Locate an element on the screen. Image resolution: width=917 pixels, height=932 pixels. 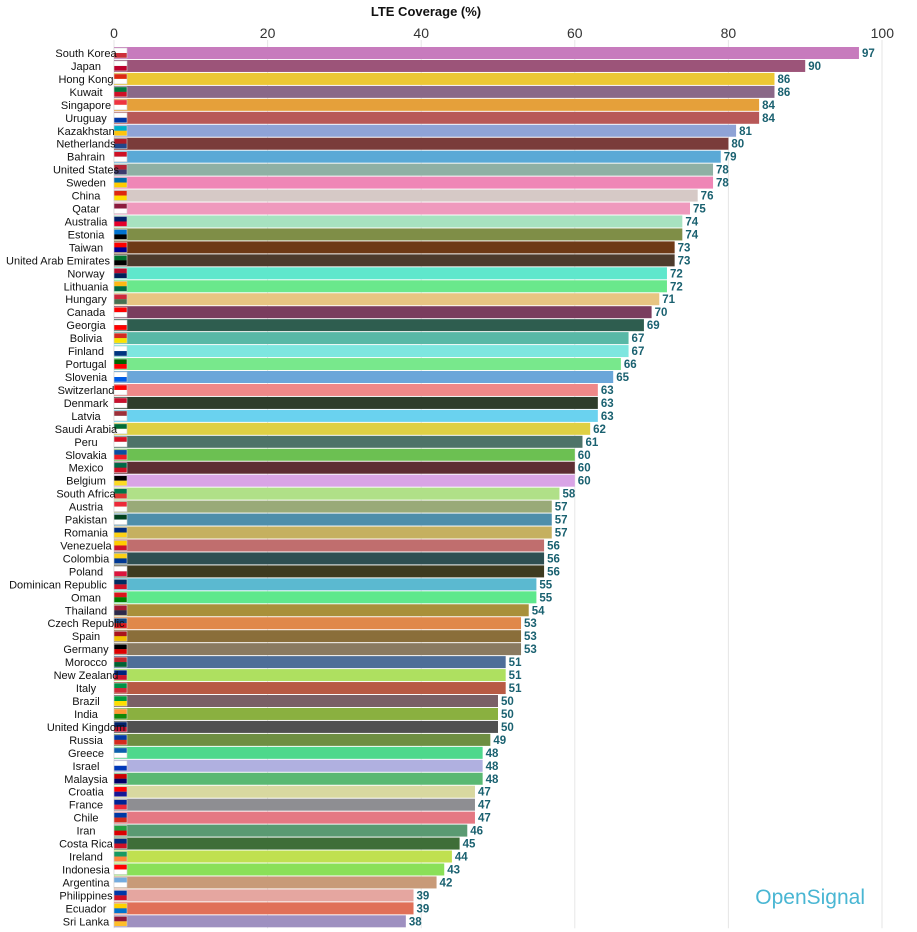
category-label: Qatar is located at coordinates (86, 210).